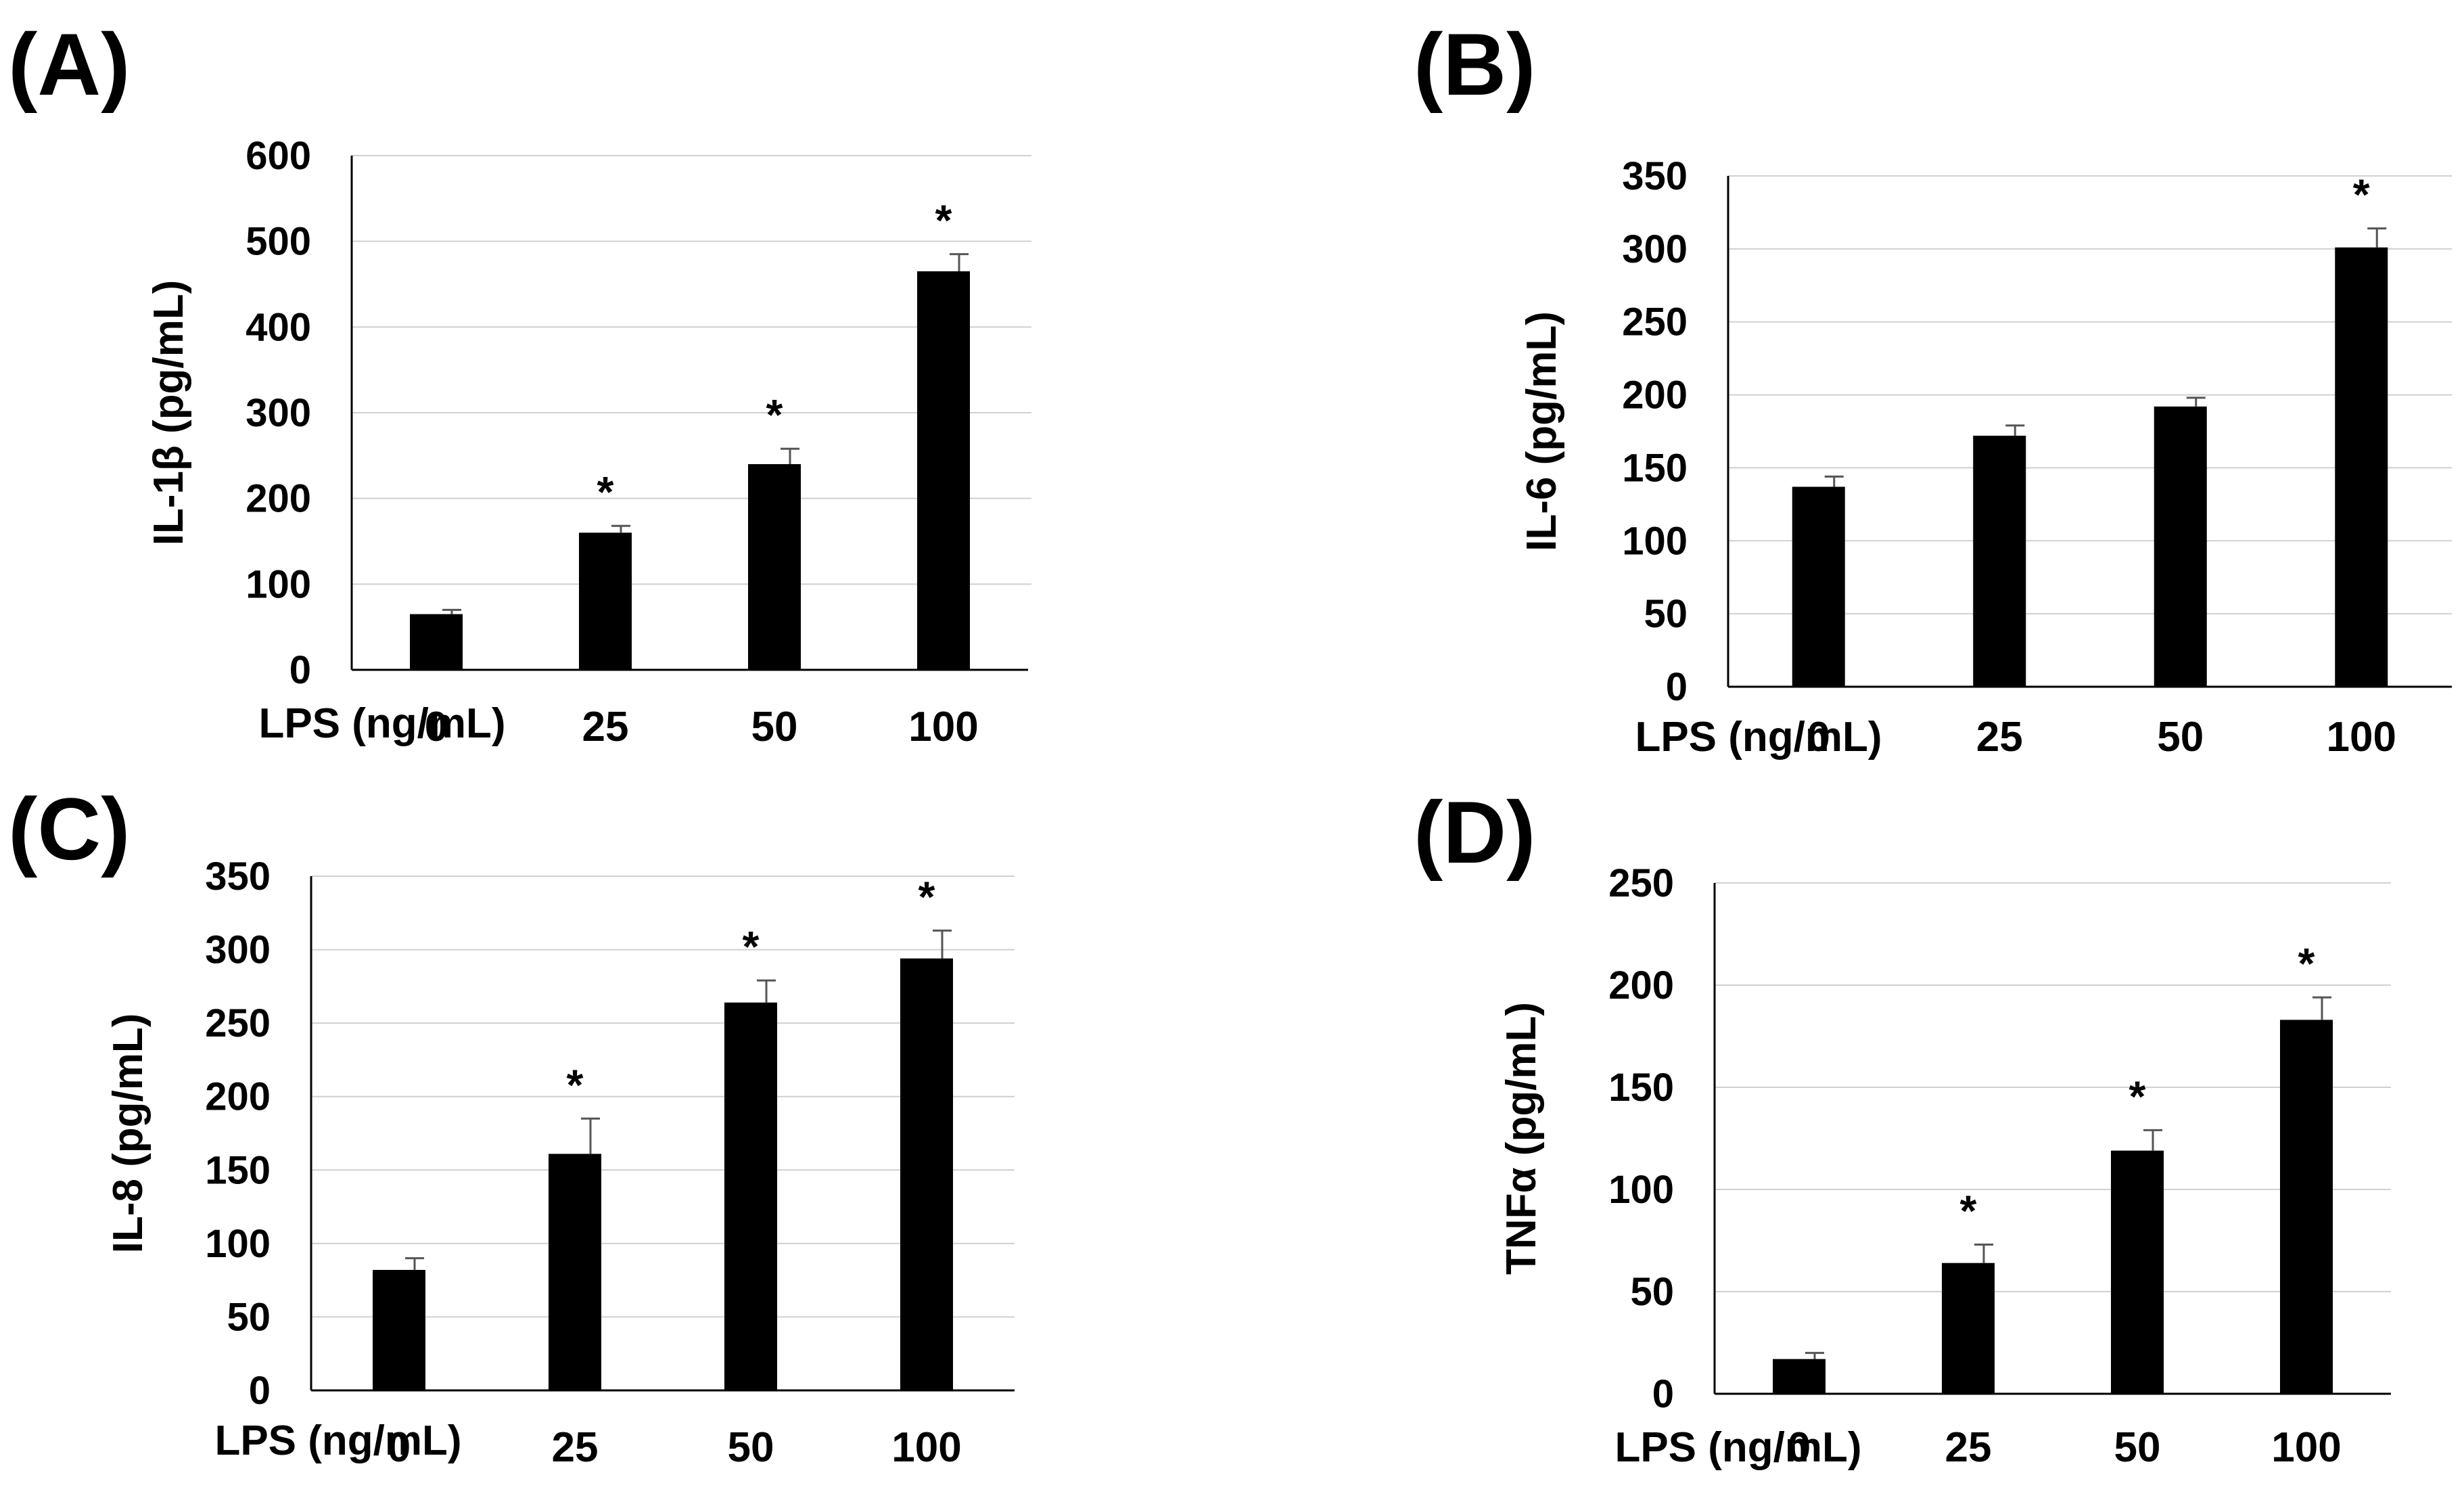 The image size is (2464, 1500). I want to click on panel-label: (A), so click(69, 64).